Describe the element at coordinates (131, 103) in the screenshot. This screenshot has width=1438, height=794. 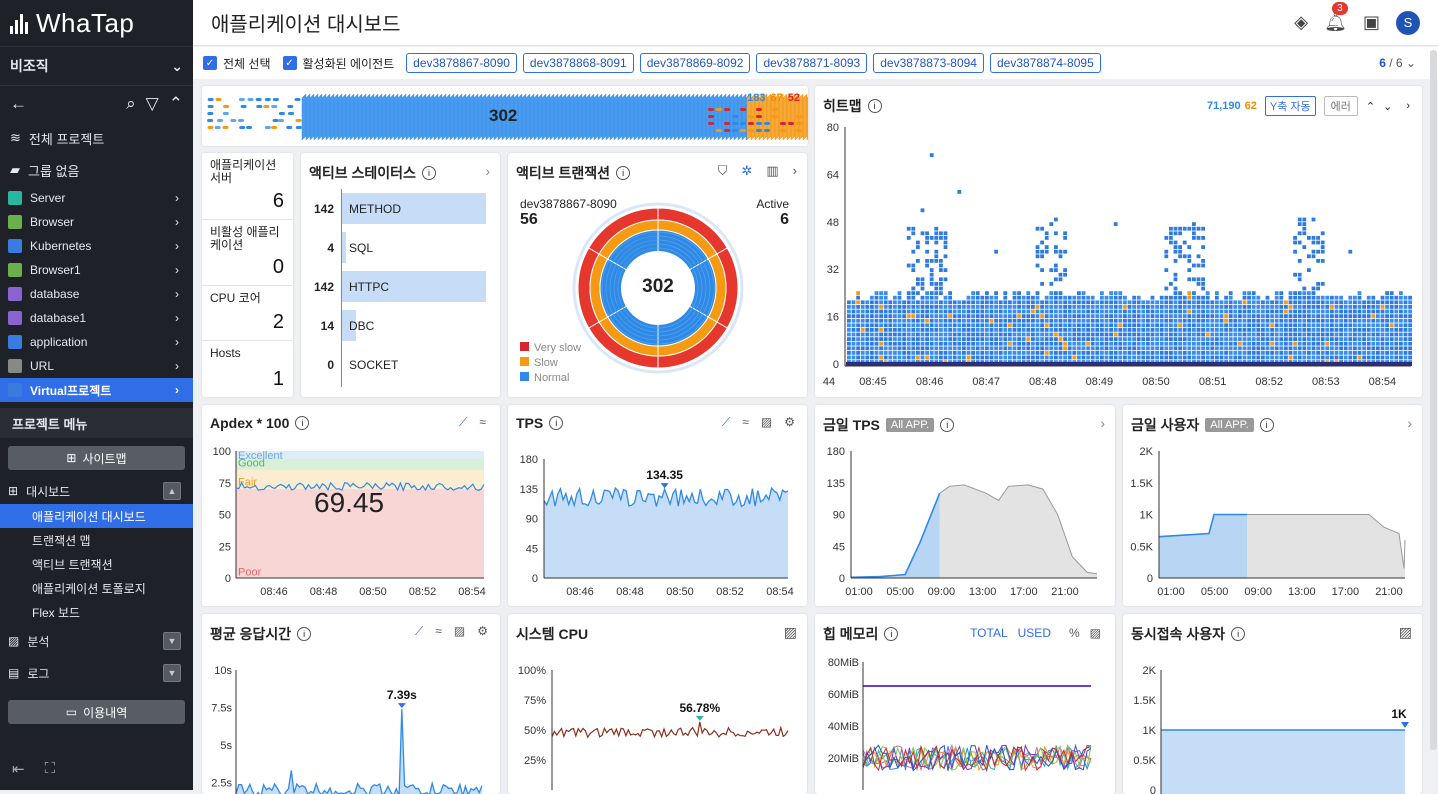
I see `search-icon: ⌕` at that location.